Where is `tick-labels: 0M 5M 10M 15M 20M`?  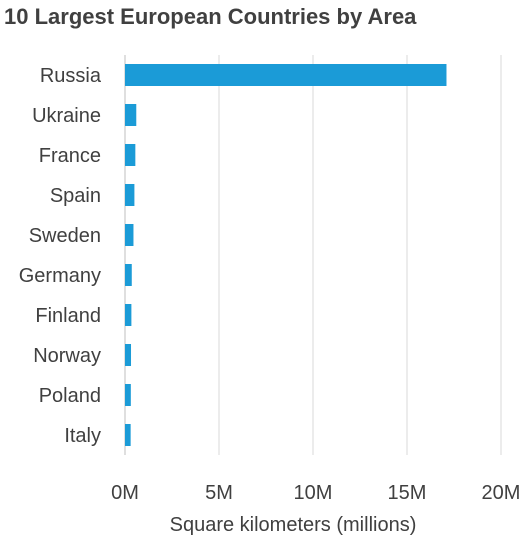
tick-labels: 0M 5M 10M 15M 20M is located at coordinates (315, 493).